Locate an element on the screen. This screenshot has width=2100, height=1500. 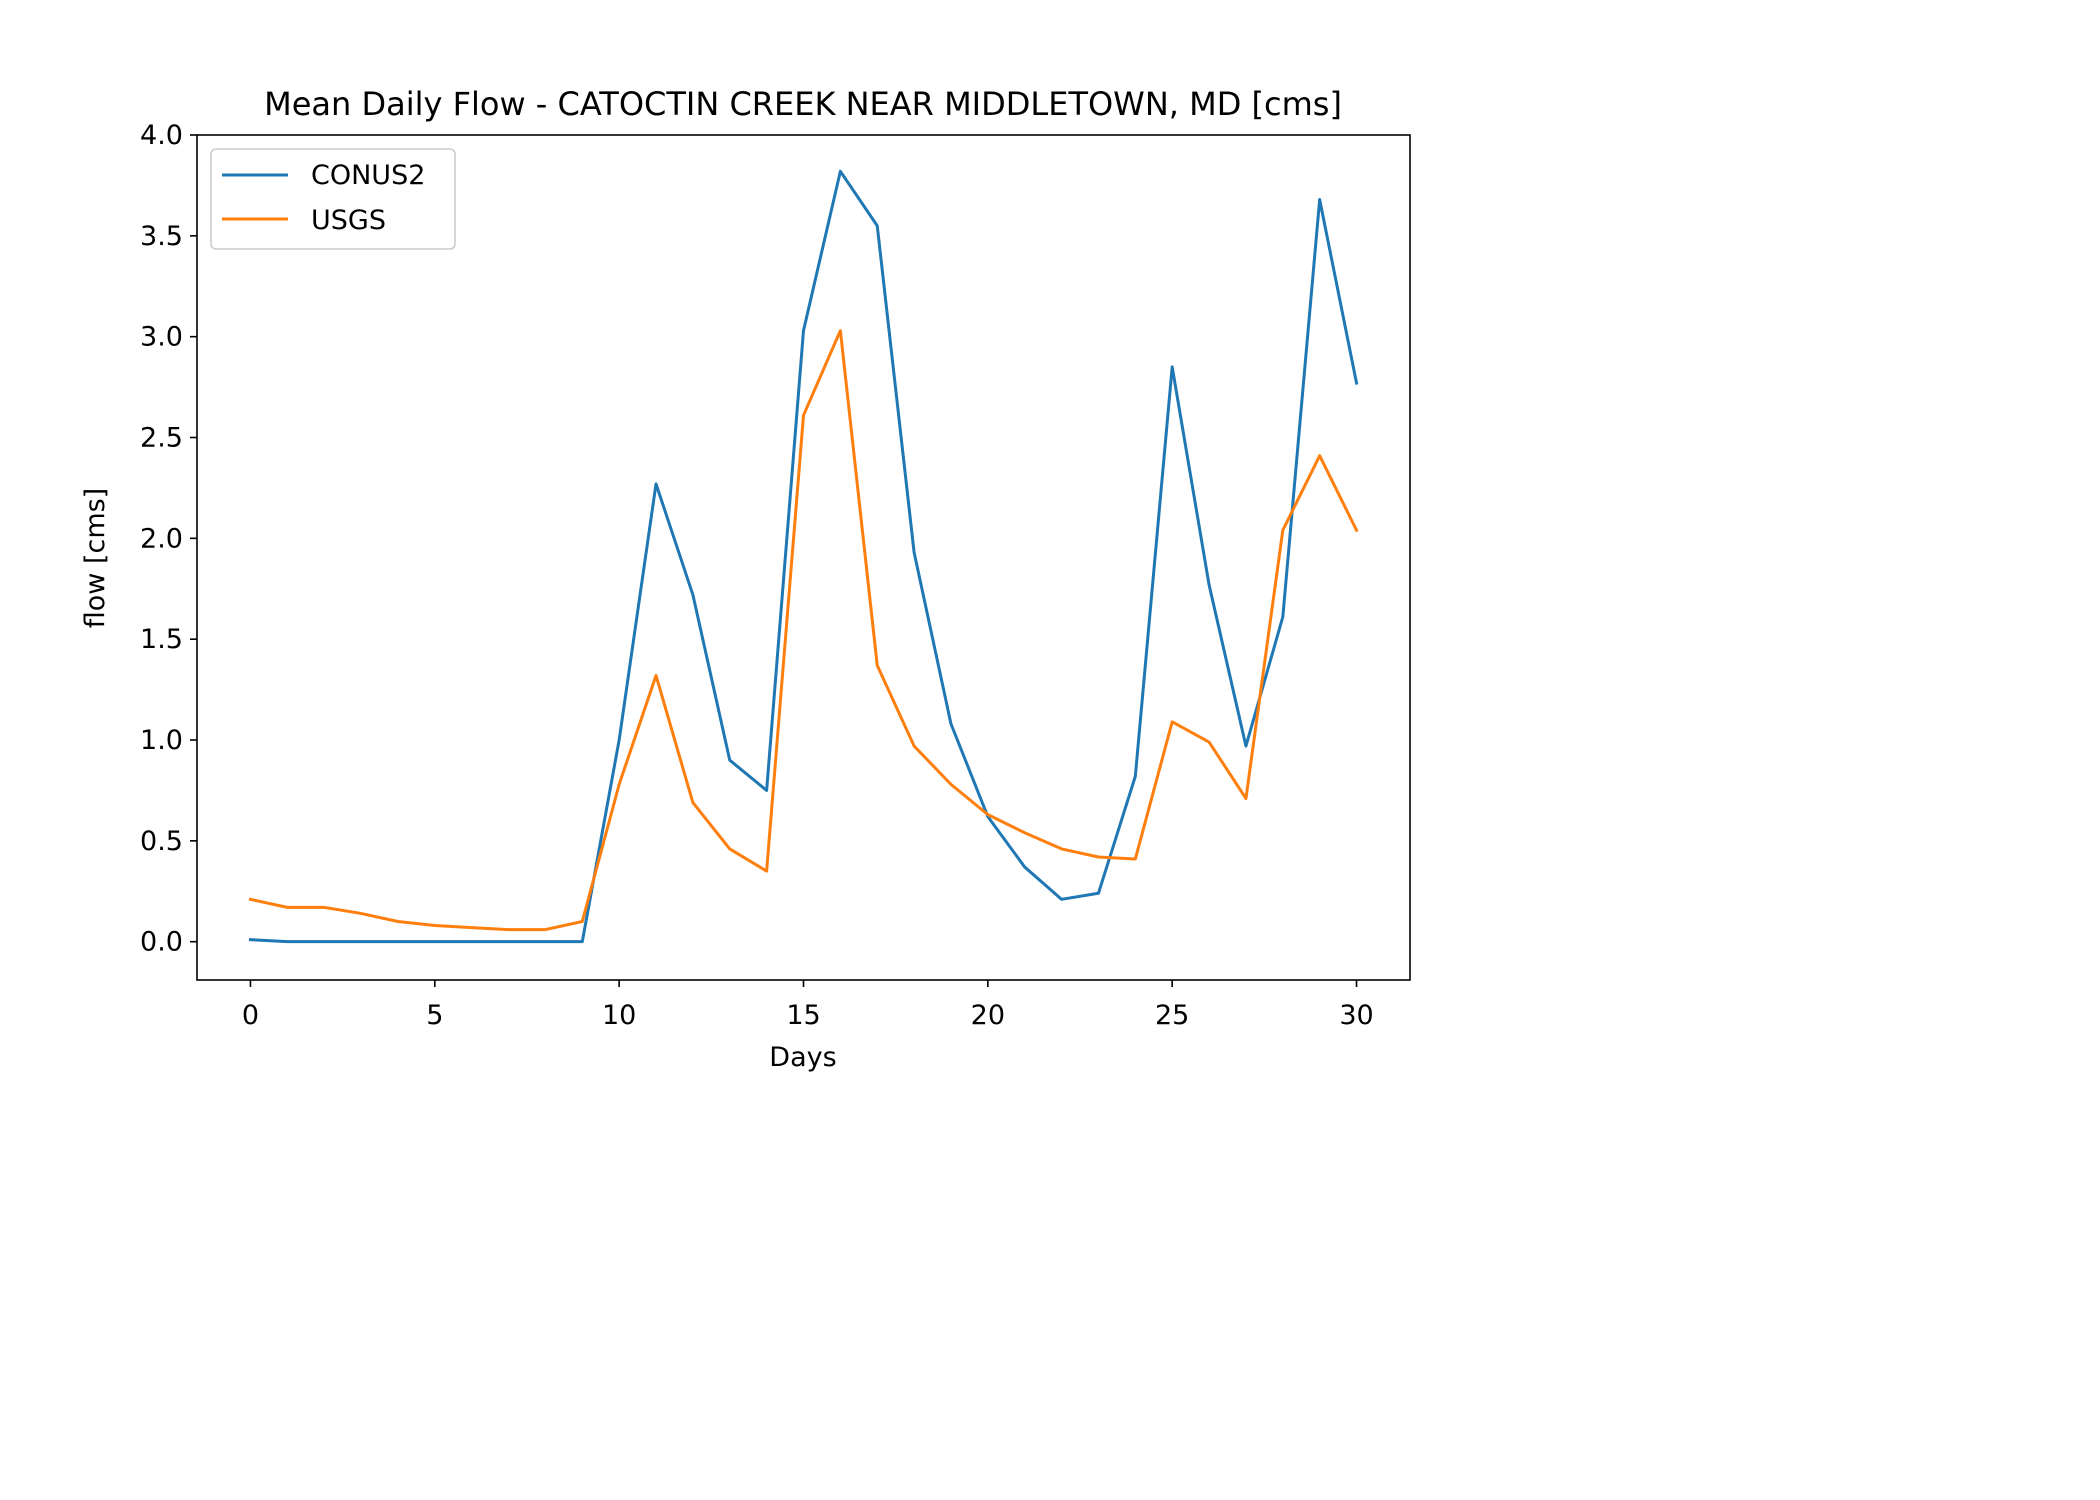
y-axis-ticks: 0.0 0.5 1.0 1.5 2.0 2.5 3.0 3.5 4.0 is located at coordinates (168, 539).